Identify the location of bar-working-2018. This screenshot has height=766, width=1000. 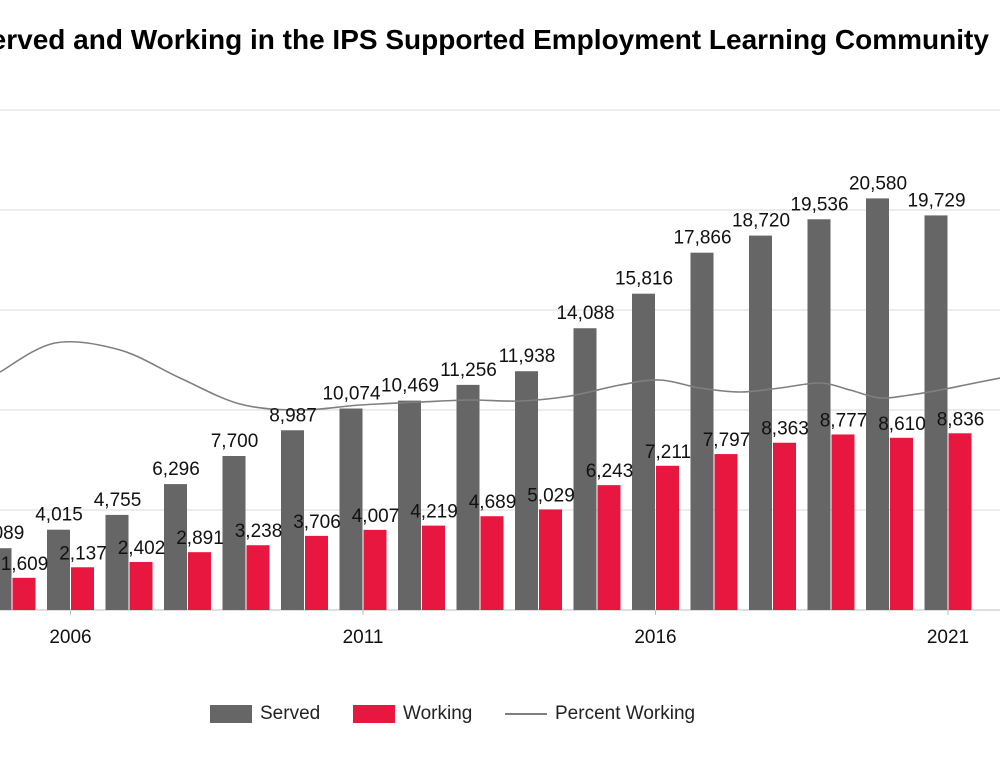
(784, 526).